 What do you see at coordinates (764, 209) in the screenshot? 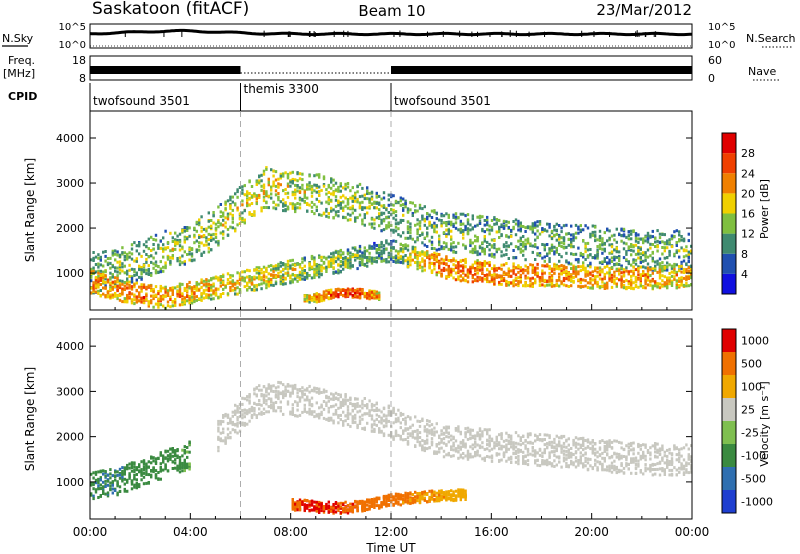
I see `power-colorbar-title: Power [dB]` at bounding box center [764, 209].